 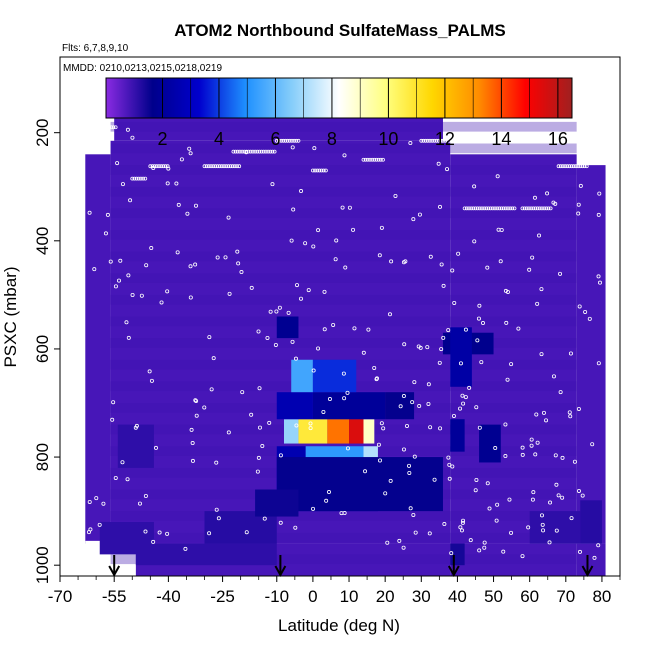 I want to click on x-tick-label: -10, so click(x=276, y=596).